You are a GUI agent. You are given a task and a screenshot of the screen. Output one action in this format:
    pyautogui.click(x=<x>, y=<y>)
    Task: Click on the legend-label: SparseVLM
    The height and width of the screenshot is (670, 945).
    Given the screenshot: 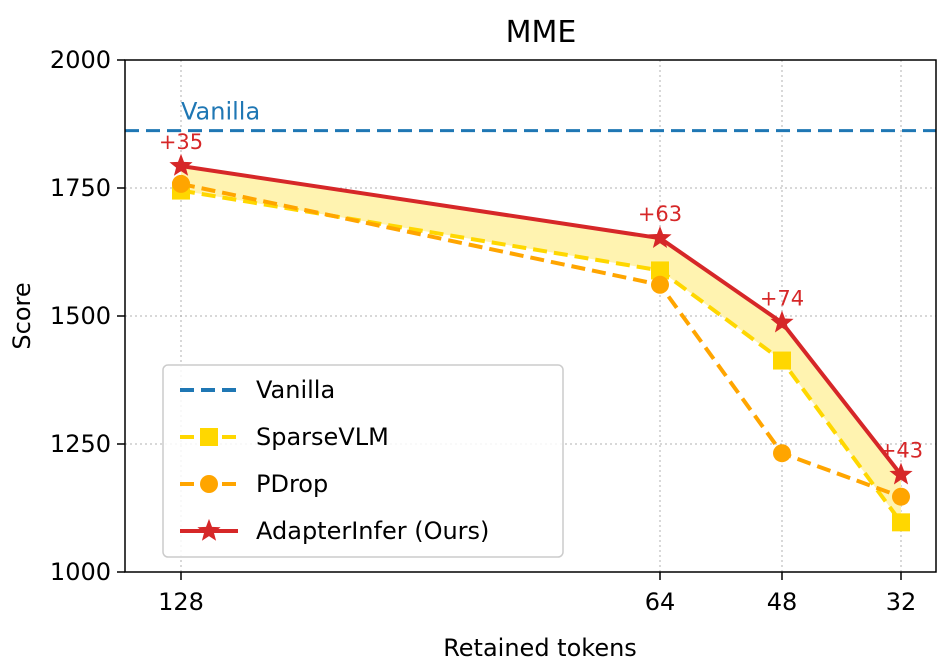 What is the action you would take?
    pyautogui.click(x=322, y=437)
    